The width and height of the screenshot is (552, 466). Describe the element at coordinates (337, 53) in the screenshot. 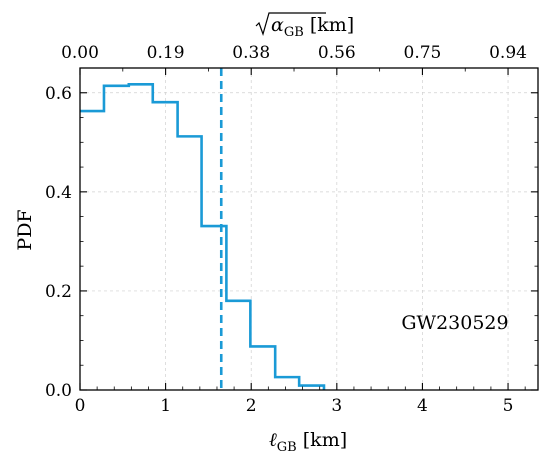

I see `top-x-tick-label: 0.56` at that location.